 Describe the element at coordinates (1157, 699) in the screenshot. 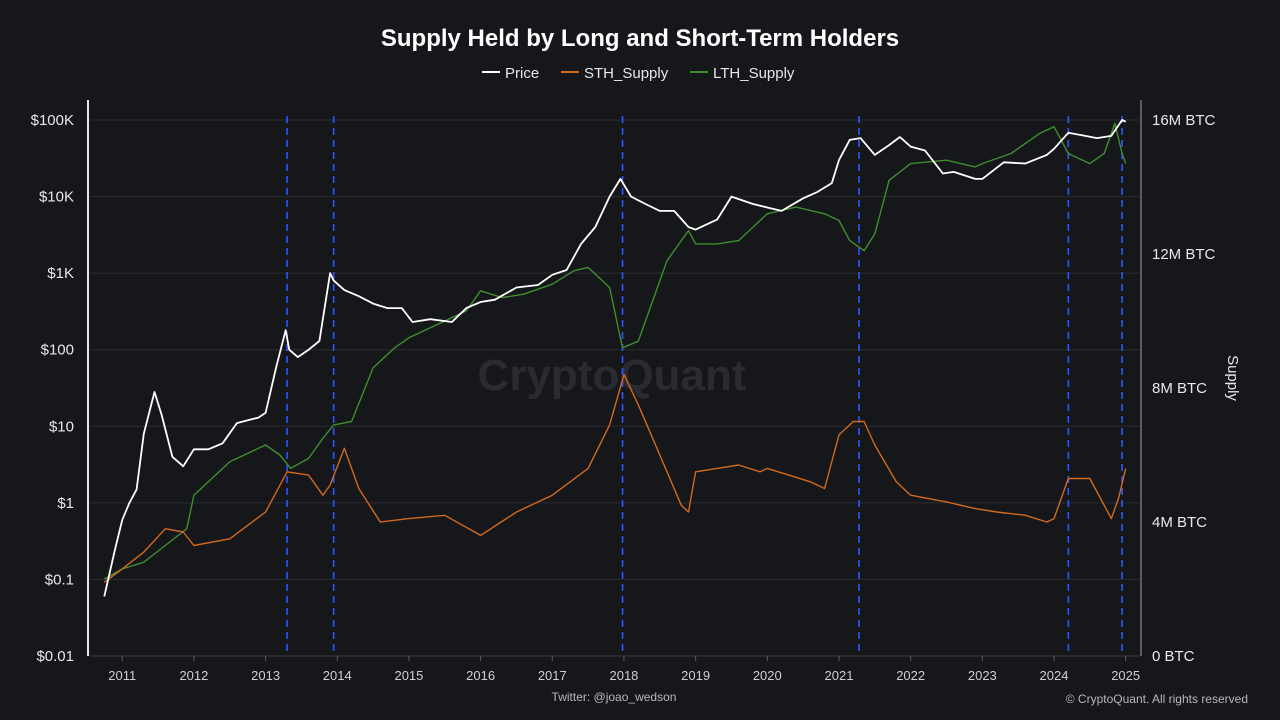

I see `footer-copyright: © CryptoQuant. All rights reserved` at that location.